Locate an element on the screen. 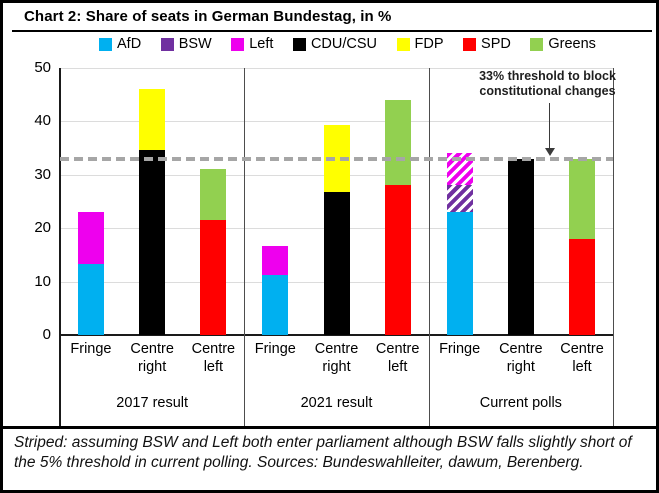 The height and width of the screenshot is (493, 659). legend-item-fdp: FDP is located at coordinates (420, 44).